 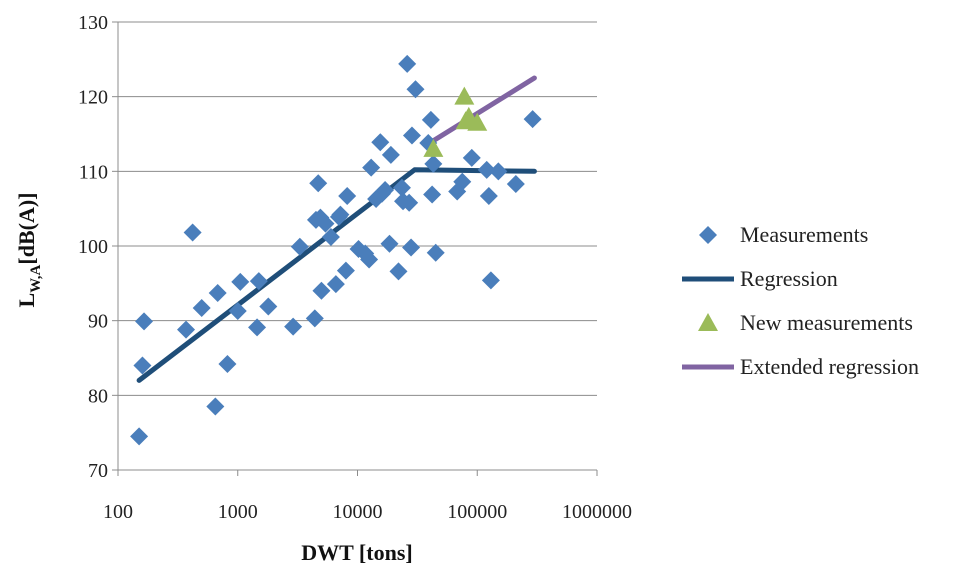 What do you see at coordinates (98, 471) in the screenshot?
I see `y-tick-label: 70` at bounding box center [98, 471].